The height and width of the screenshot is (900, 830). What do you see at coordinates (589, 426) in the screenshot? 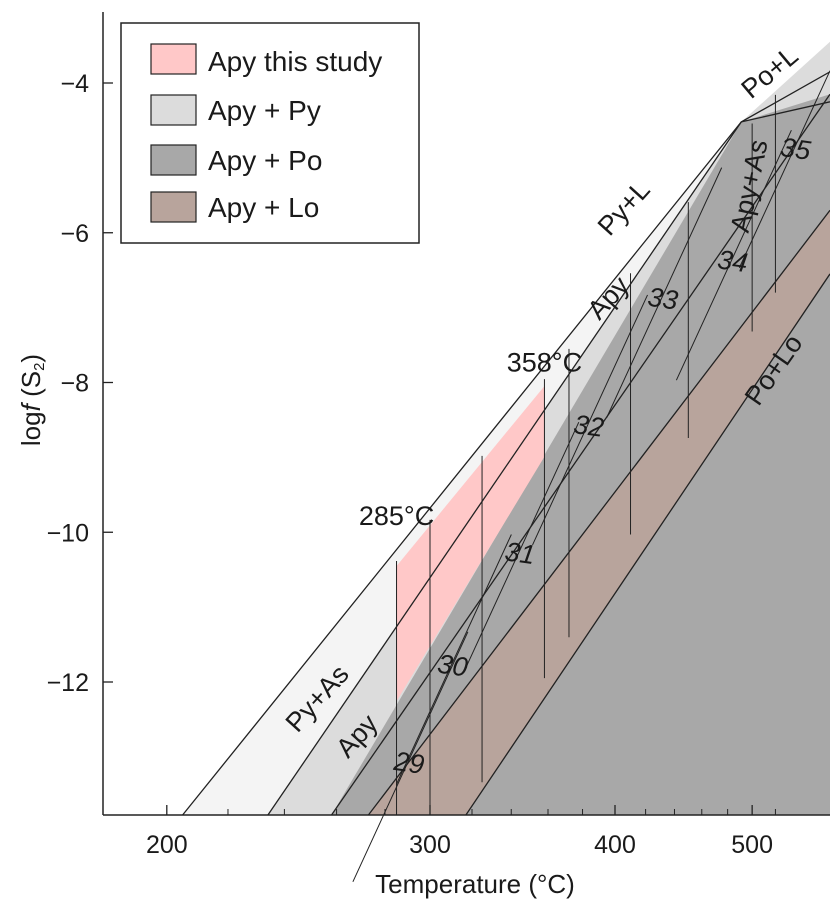
I see `isopleth-label: 32` at bounding box center [589, 426].